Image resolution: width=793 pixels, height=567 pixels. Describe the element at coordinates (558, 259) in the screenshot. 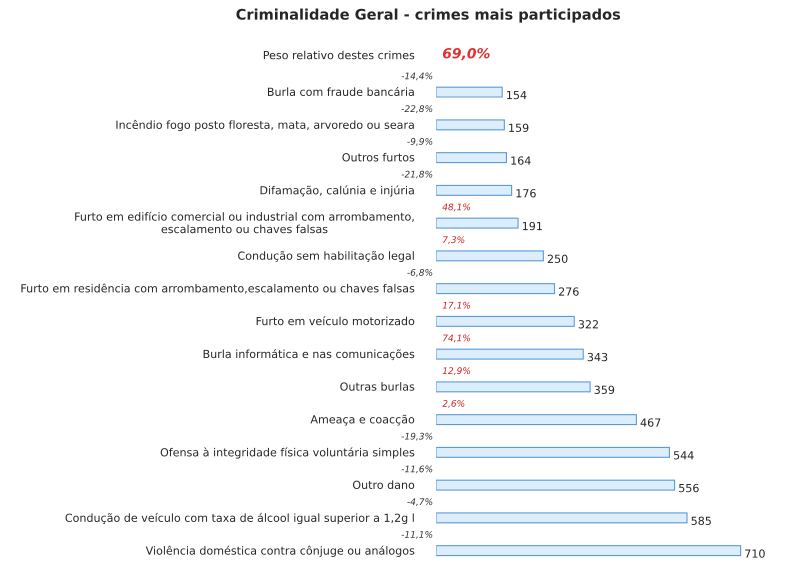

I see `data-label: 250` at that location.